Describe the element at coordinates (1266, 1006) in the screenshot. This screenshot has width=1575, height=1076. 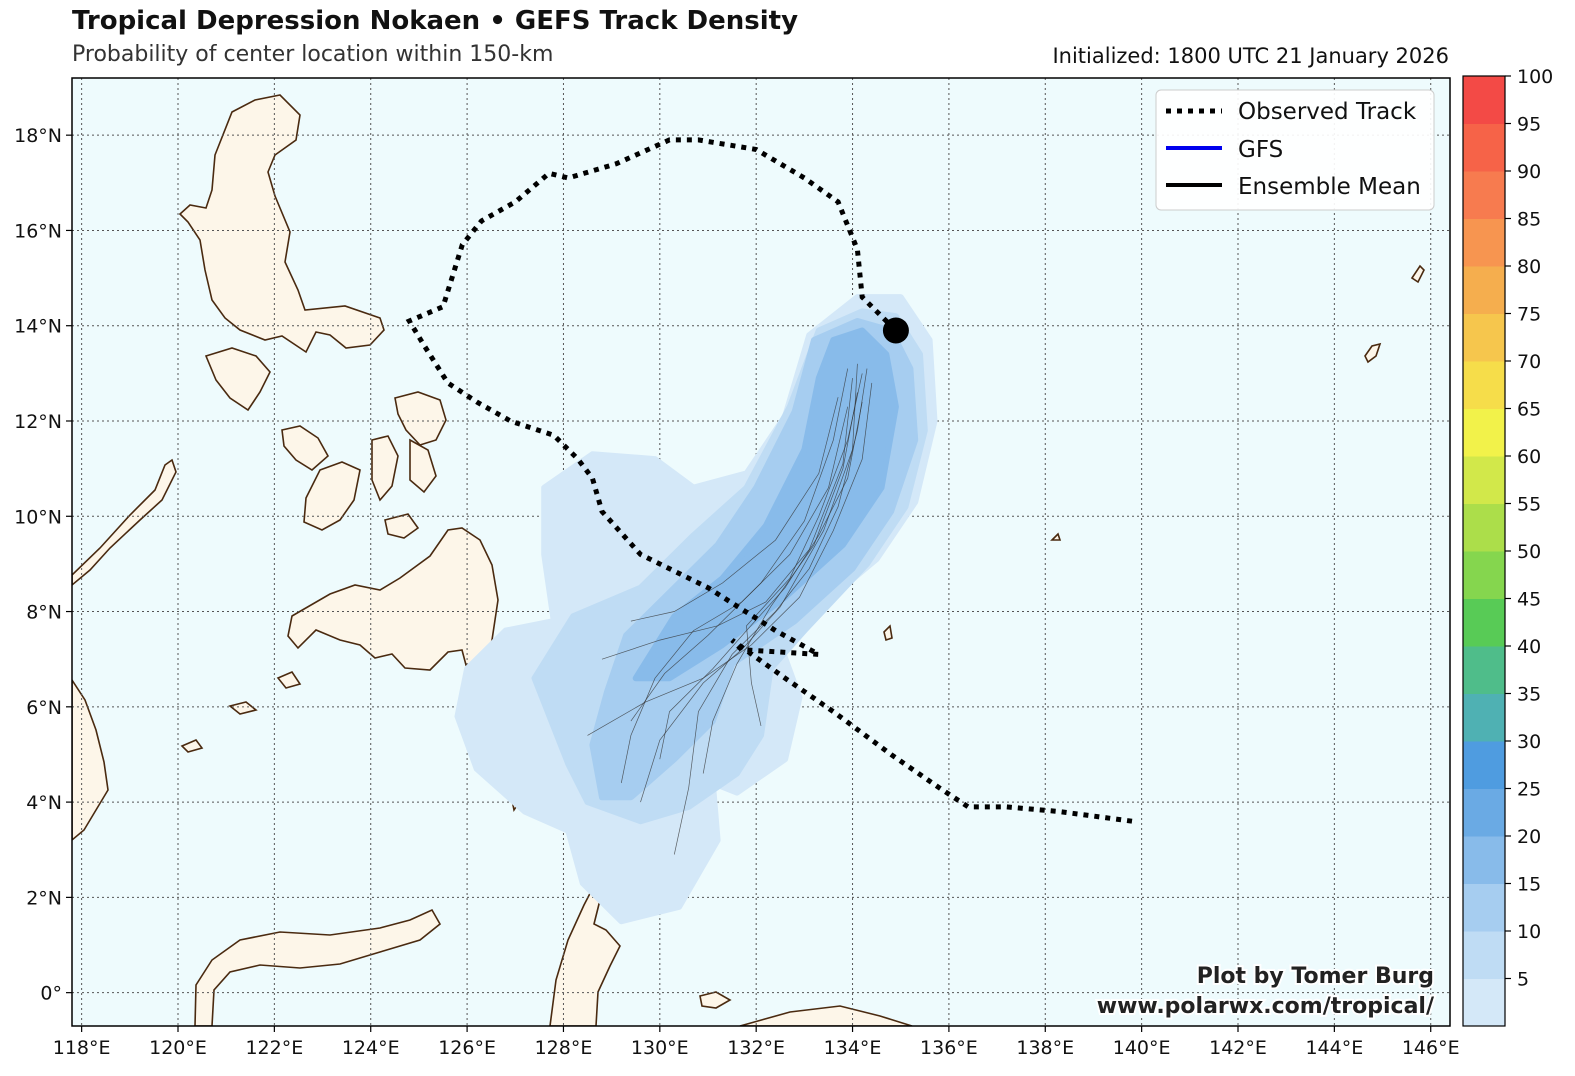
I see `credit-url: www.polarwx.com/tropical/` at that location.